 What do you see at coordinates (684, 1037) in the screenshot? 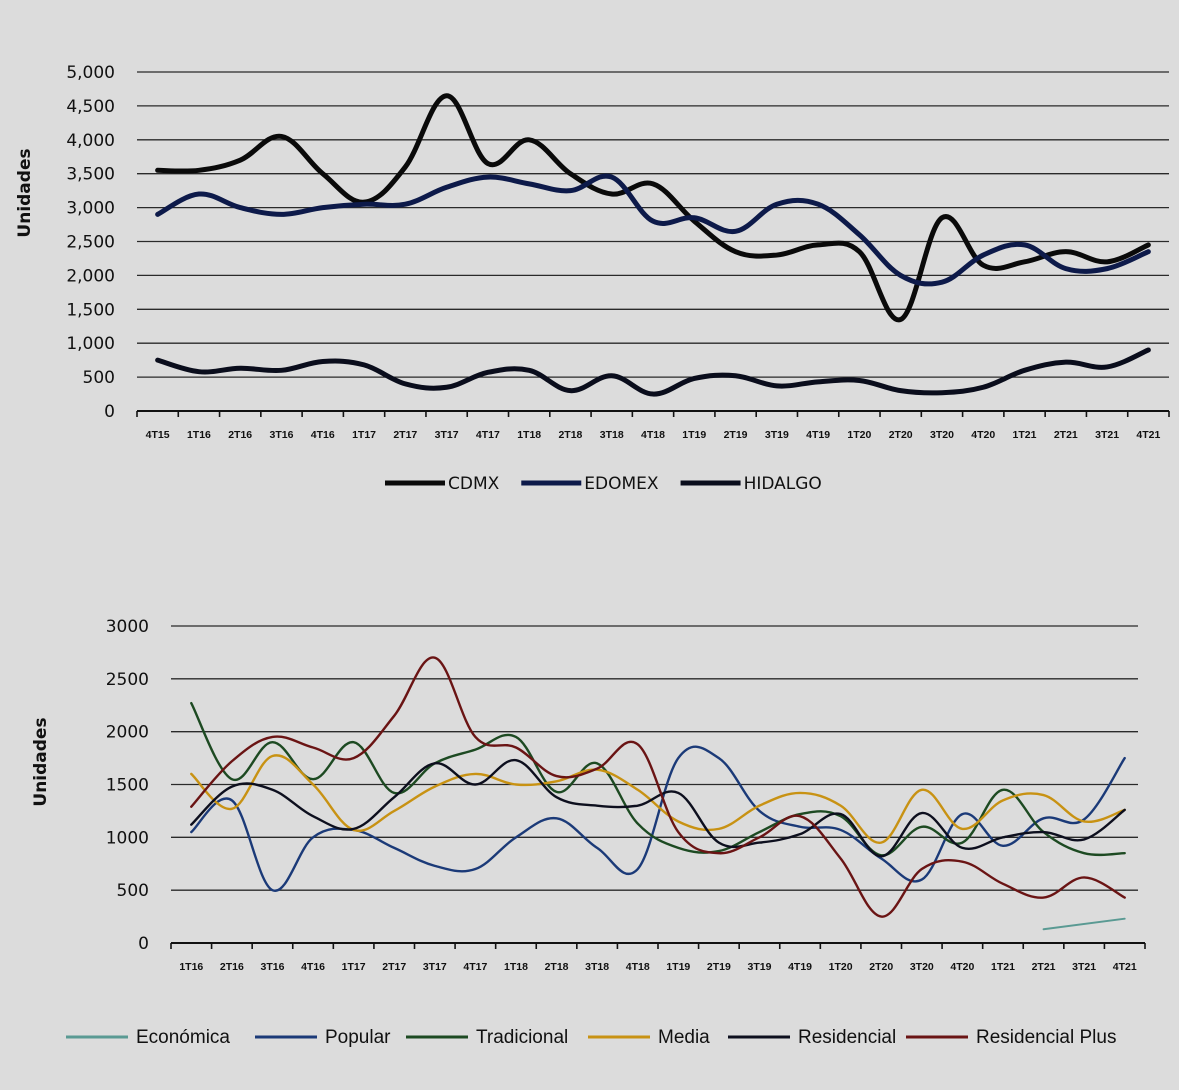
I see `legend-label: Media` at bounding box center [684, 1037].